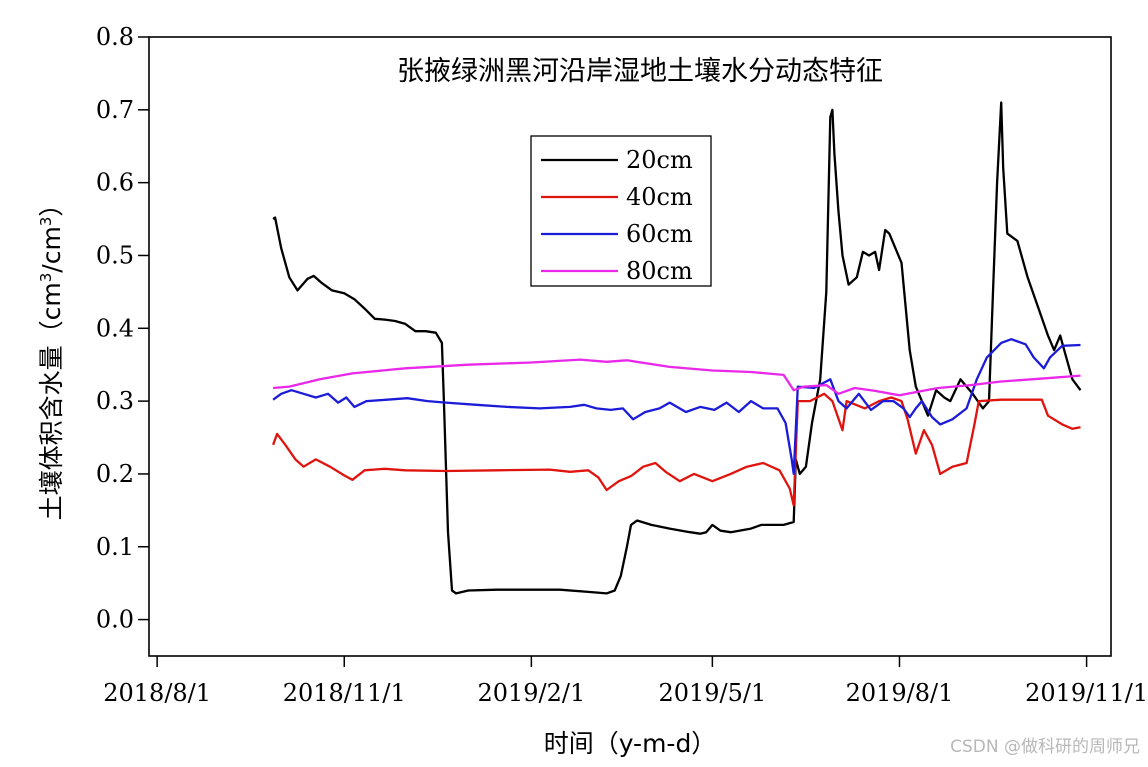 This screenshot has height=767, width=1148. I want to click on y-axis-label-sup2: 3, so click(46, 222).